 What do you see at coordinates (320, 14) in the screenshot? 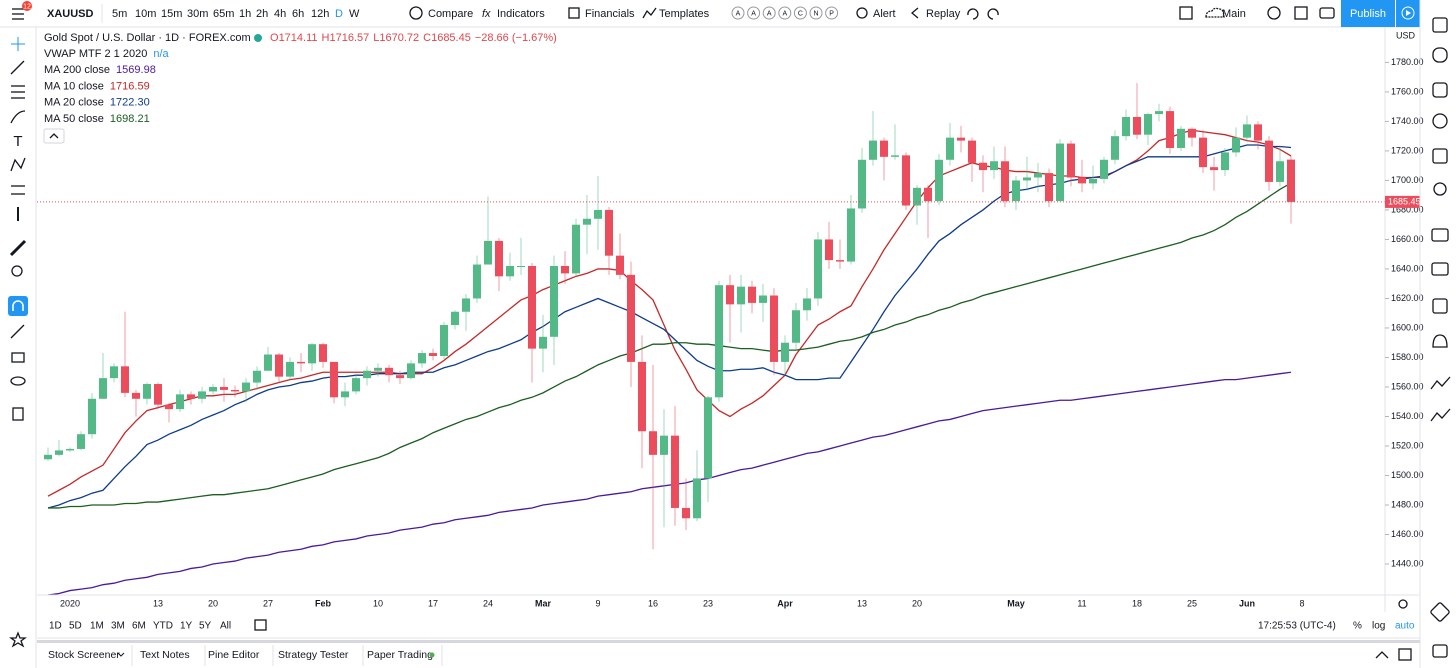
I see `interval: 12h` at bounding box center [320, 14].